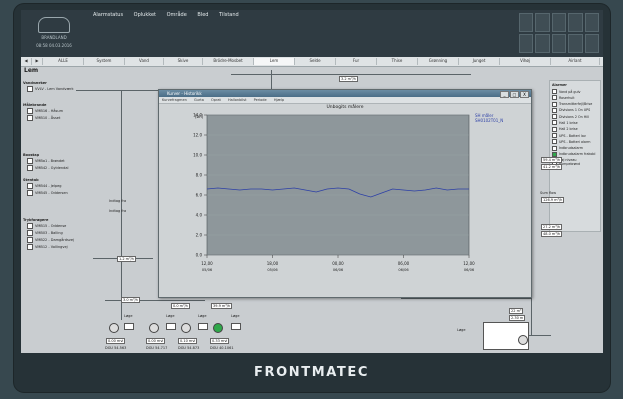 This screenshot has height=399, width=623. What do you see at coordinates (345, 107) in the screenshot?
I see `chart-title: Unbogits målere` at bounding box center [345, 107].